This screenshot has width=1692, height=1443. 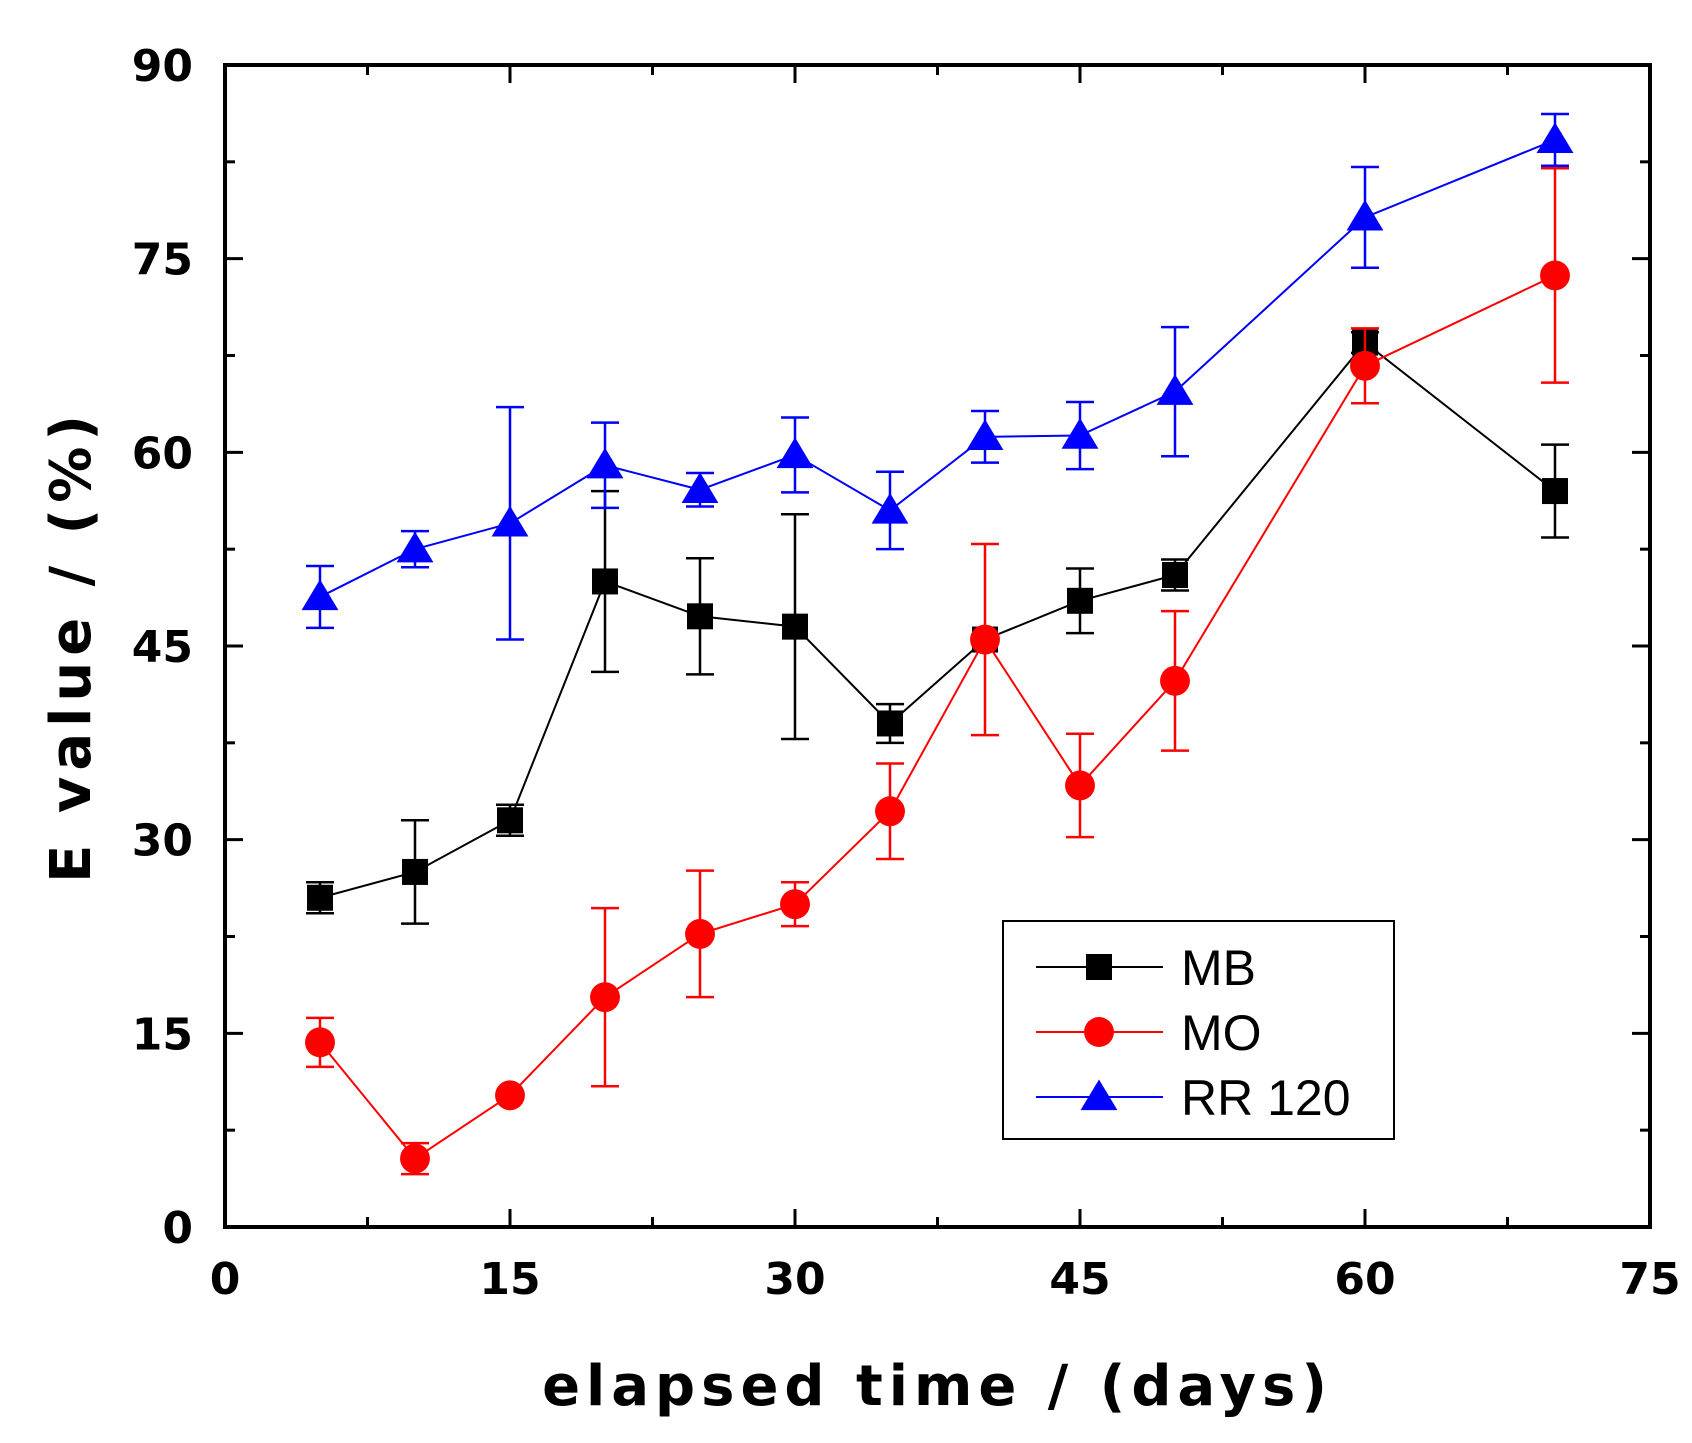 I want to click on x-tick-label: 15, so click(x=509, y=1279).